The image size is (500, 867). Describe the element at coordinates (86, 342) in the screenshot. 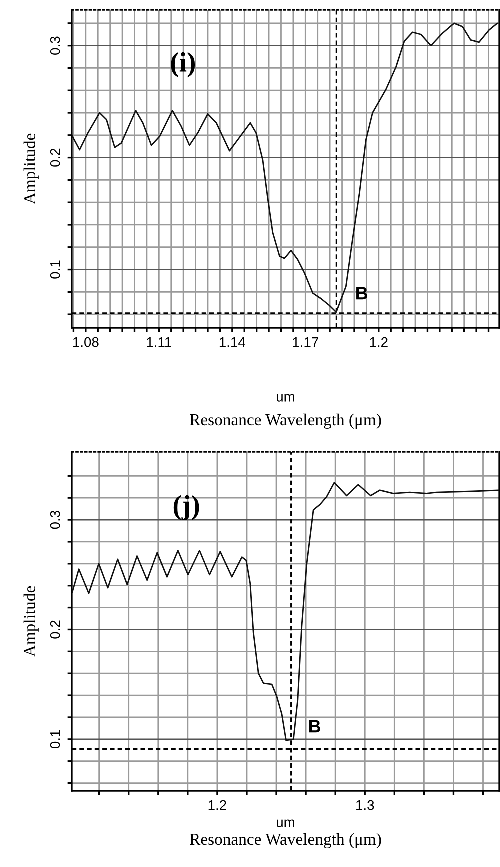

I see `x-tick-label: 1.08` at that location.